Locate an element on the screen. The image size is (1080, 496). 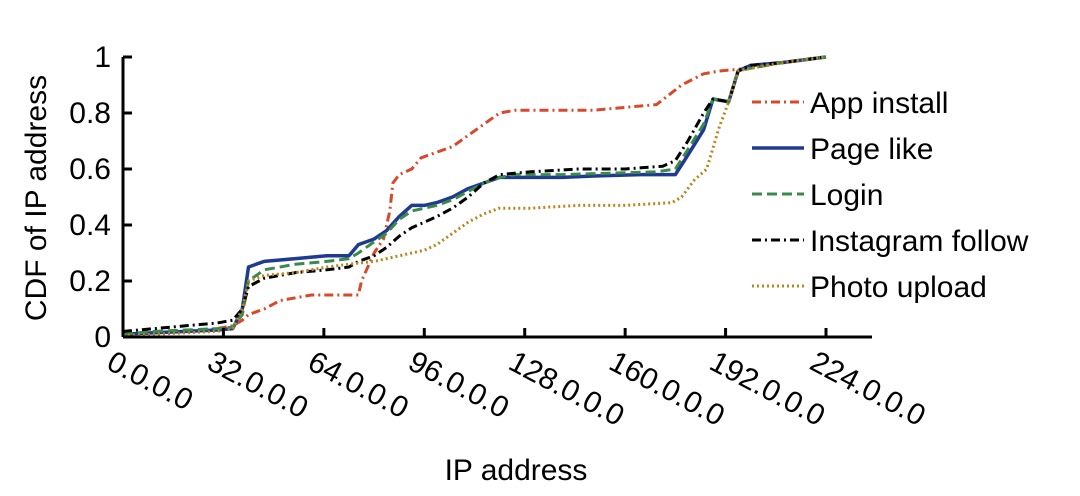
legend-label-3: Instagram follow is located at coordinates (919, 241).